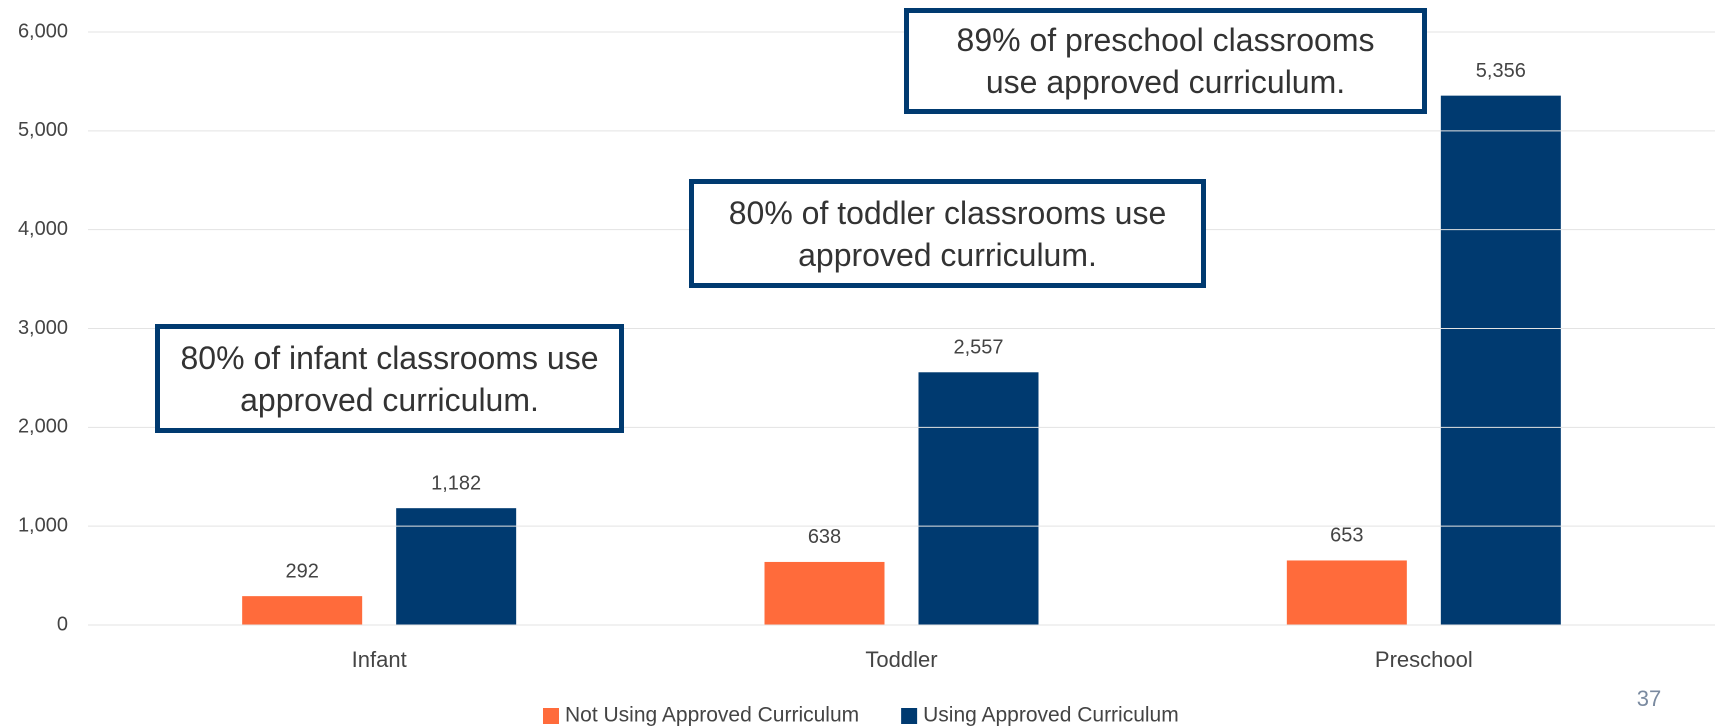  What do you see at coordinates (301, 571) in the screenshot?
I see `data-label: 292` at bounding box center [301, 571].